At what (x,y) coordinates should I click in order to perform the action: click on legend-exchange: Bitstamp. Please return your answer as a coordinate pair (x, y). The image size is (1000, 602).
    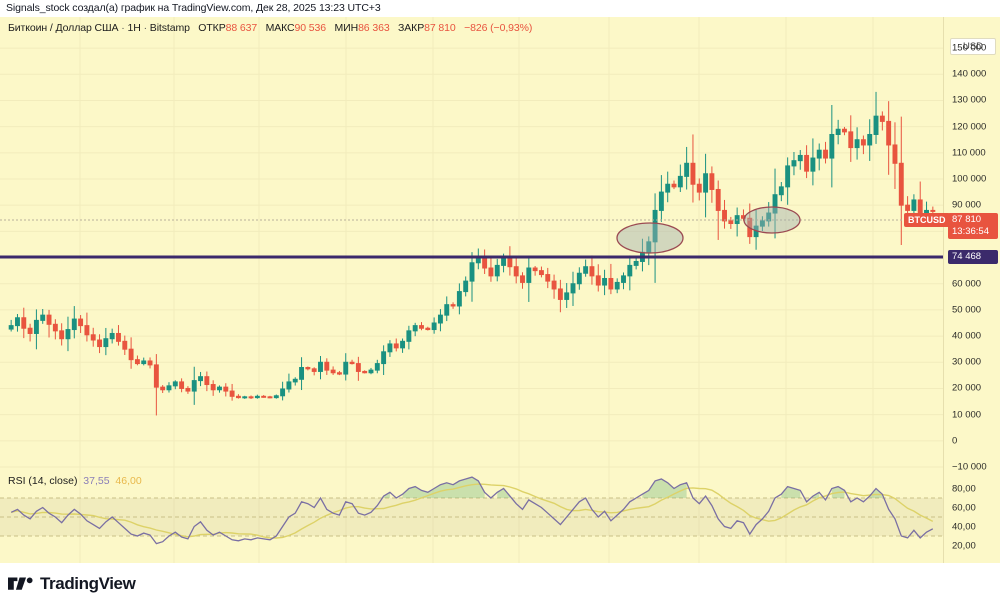
    Looking at the image, I should click on (169, 28).